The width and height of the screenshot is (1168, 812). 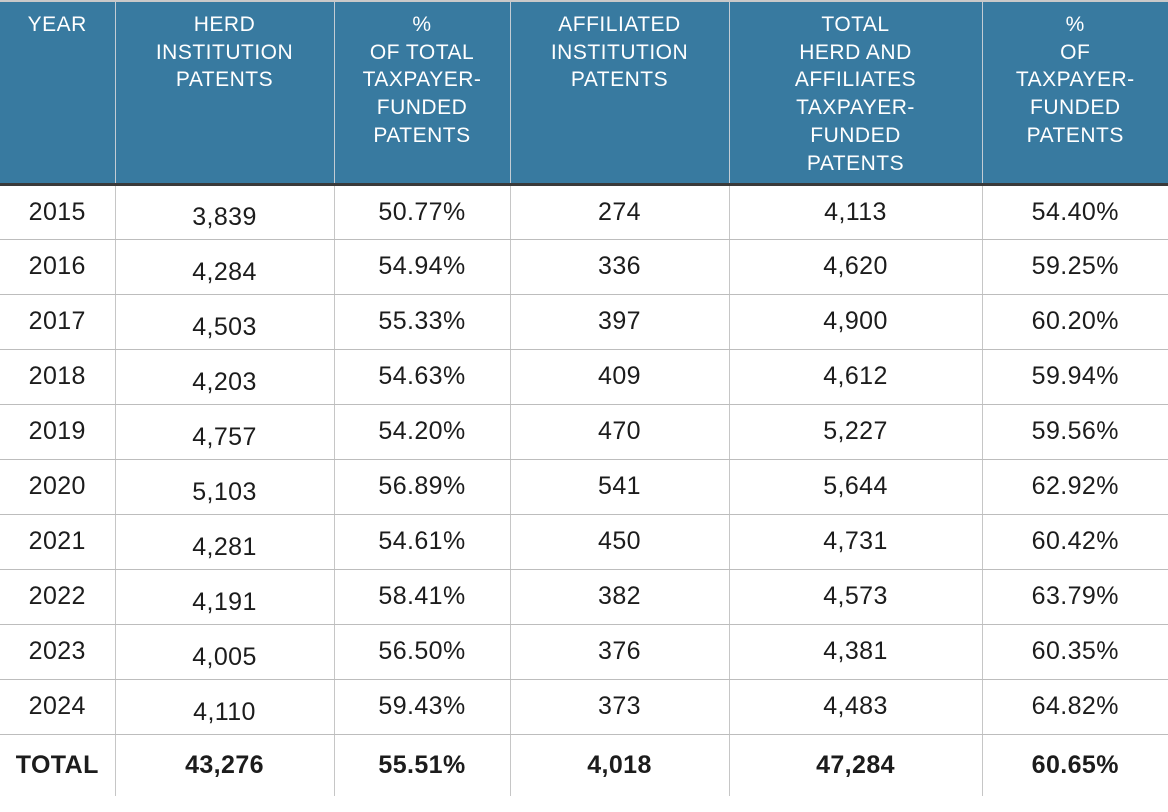 What do you see at coordinates (1075, 542) in the screenshot?
I see `pct-taxpayer-cell: 60.42%` at bounding box center [1075, 542].